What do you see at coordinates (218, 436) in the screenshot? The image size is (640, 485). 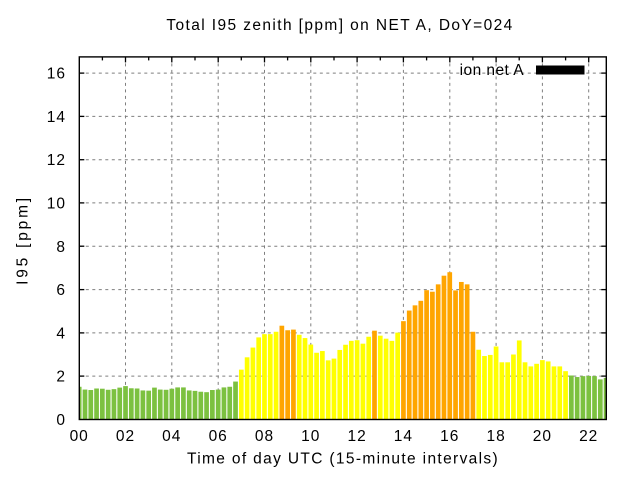 I see `svg-text: 06` at bounding box center [218, 436].